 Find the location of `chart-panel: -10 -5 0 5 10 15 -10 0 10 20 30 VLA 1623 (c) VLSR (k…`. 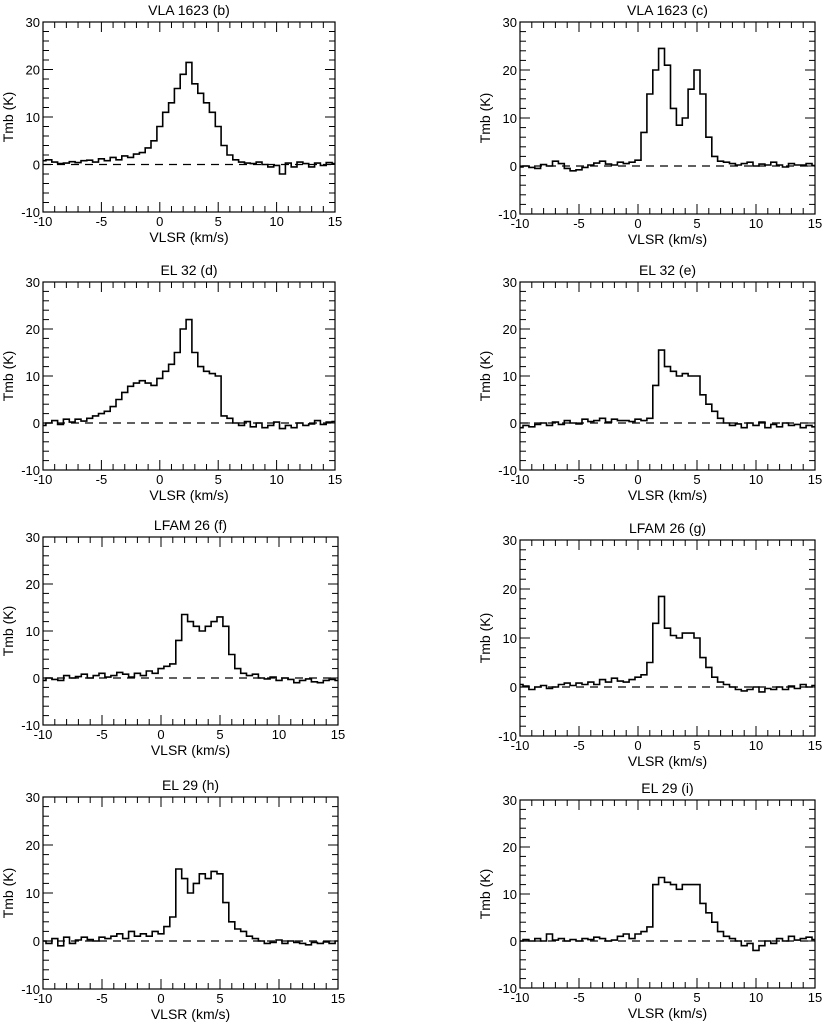

chart-panel: -10 -5 0 5 10 15 -10 0 10 20 30 VLA 1623 (c) VLSR (k… is located at coordinates (649, 124).